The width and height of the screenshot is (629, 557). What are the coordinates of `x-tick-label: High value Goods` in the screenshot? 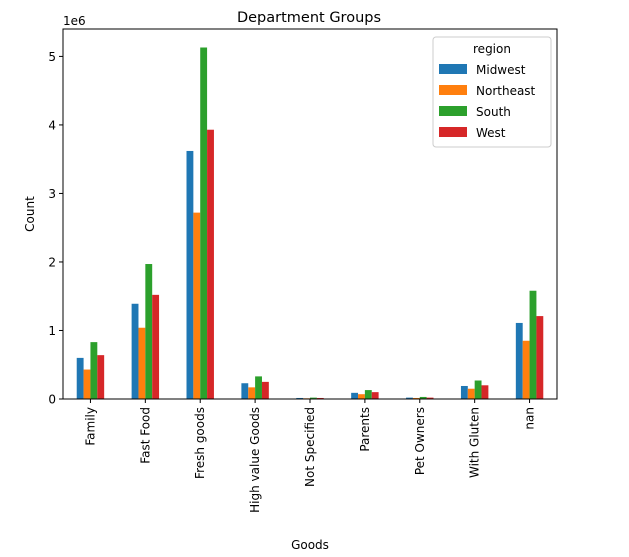 It's located at (255, 460).